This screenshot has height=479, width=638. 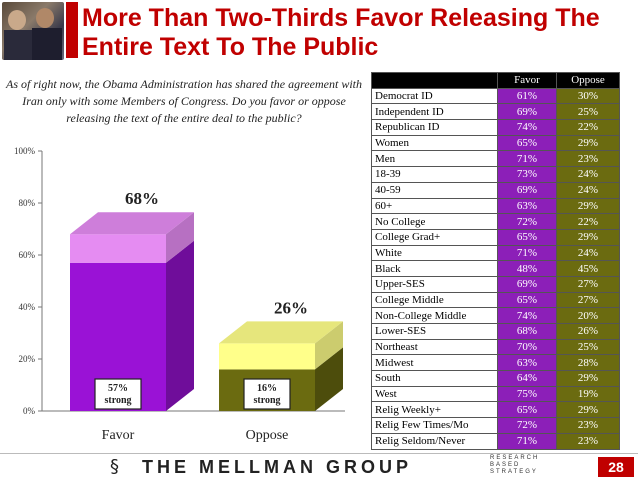 What do you see at coordinates (180, 325) in the screenshot?
I see `bar-strong-side` at bounding box center [180, 325].